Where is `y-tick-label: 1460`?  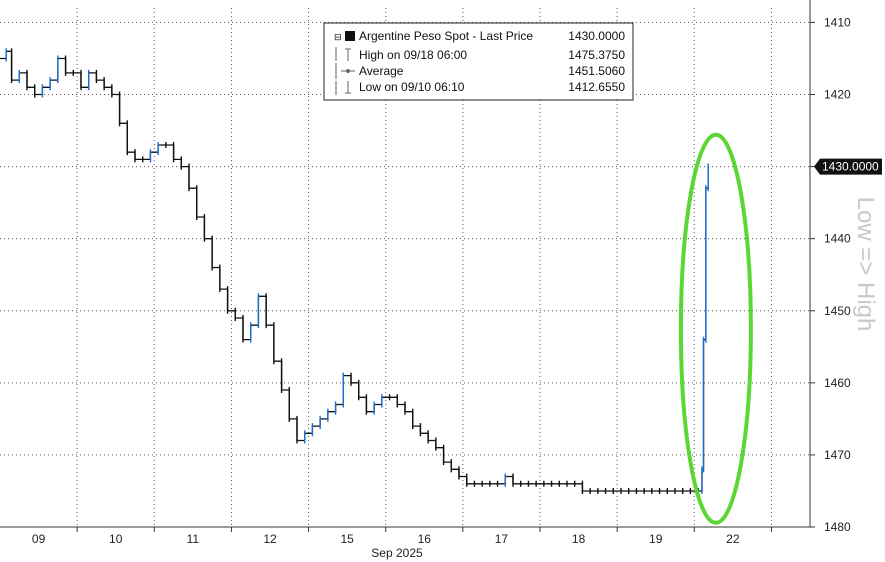
y-tick-label: 1460 is located at coordinates (837, 383).